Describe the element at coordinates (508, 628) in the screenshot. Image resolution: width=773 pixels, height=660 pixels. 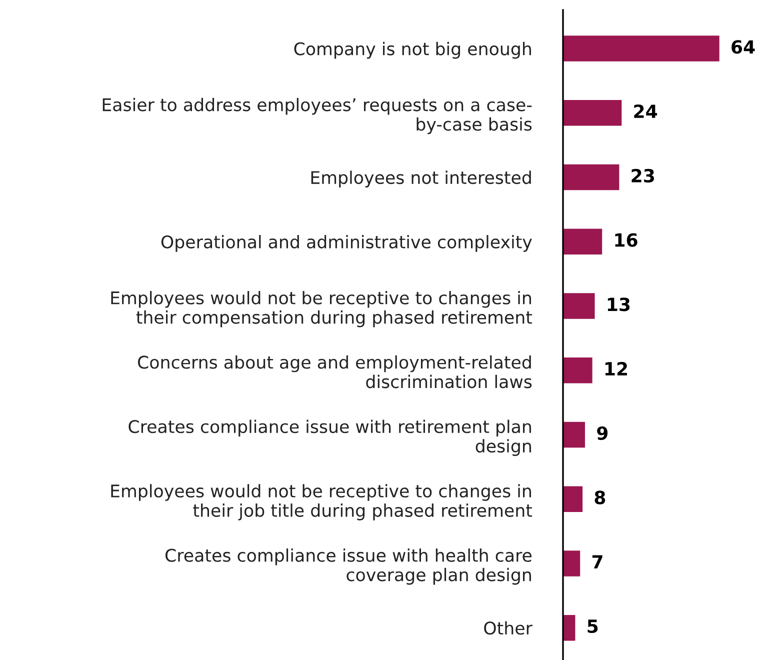
I see `y-tick-label: Other` at that location.